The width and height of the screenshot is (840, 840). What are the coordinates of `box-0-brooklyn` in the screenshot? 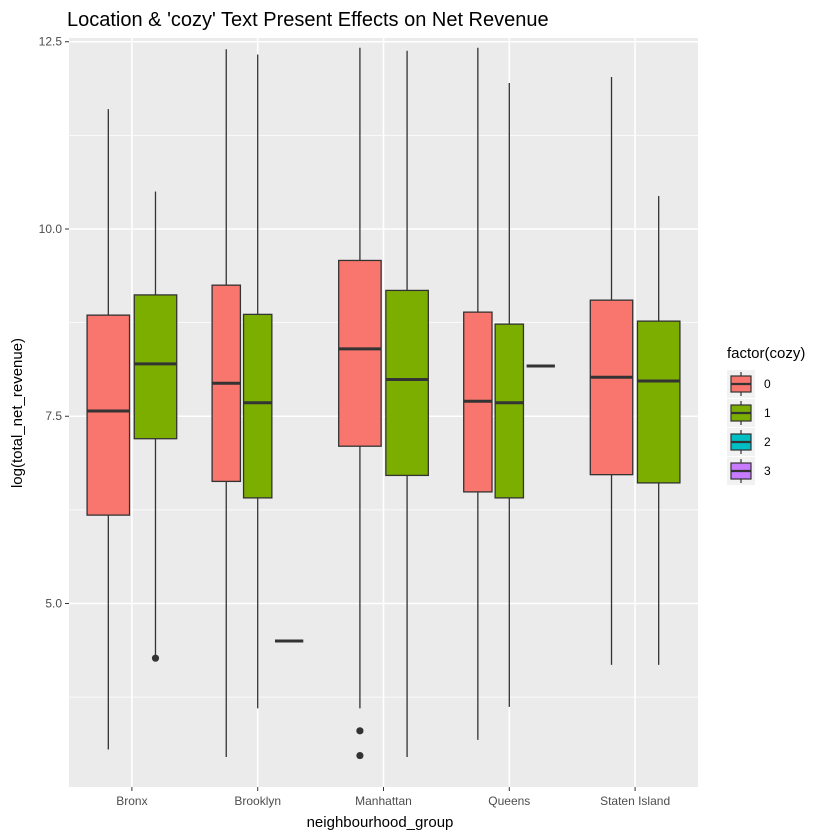 It's located at (226, 403).